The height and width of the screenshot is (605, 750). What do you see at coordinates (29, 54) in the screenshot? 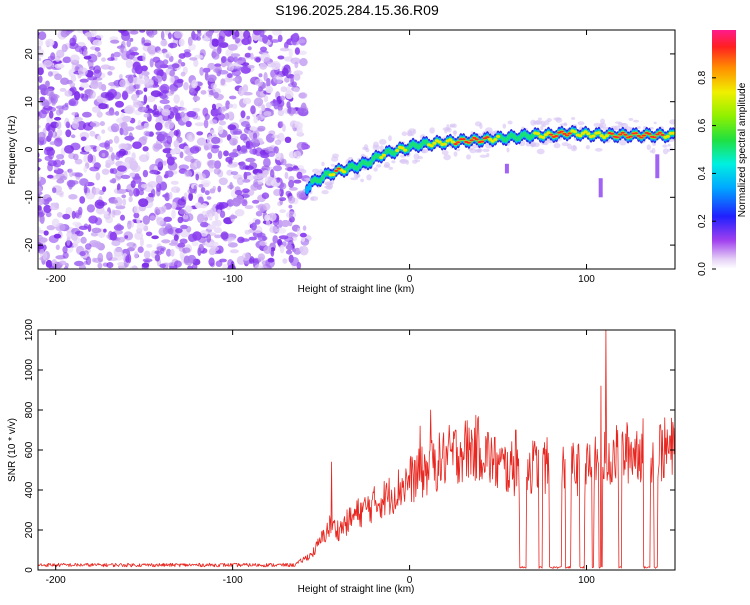
I see `spectrogram-y-tick-label: 20` at bounding box center [29, 54].